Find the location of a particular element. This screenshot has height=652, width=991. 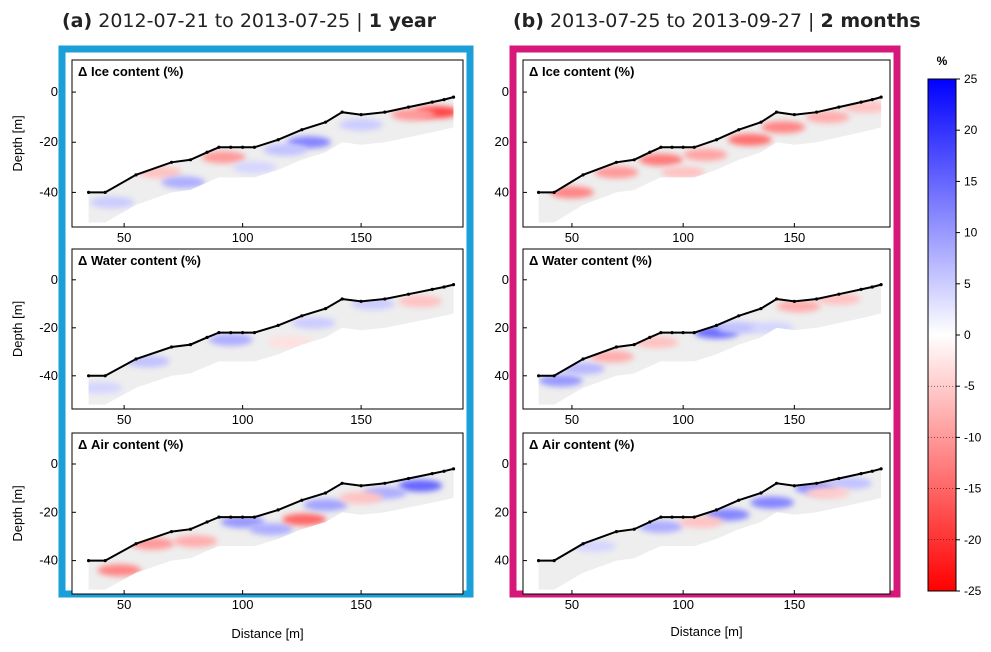

colorbar-tick-label: 10 is located at coordinates (971, 233).